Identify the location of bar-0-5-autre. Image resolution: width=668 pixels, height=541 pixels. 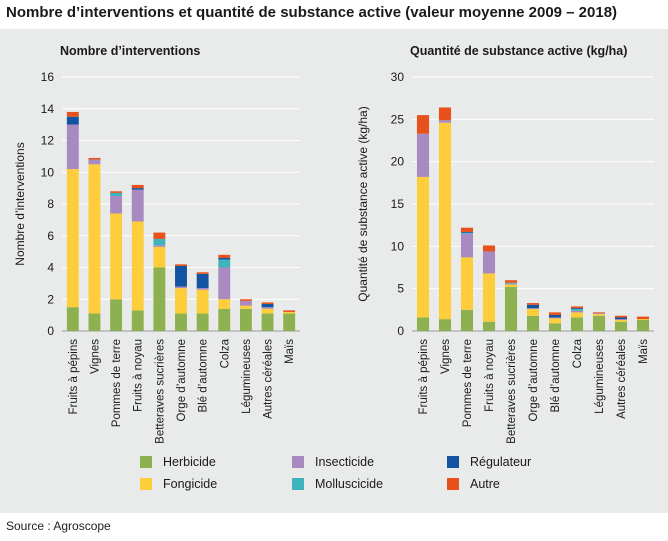
(181, 265).